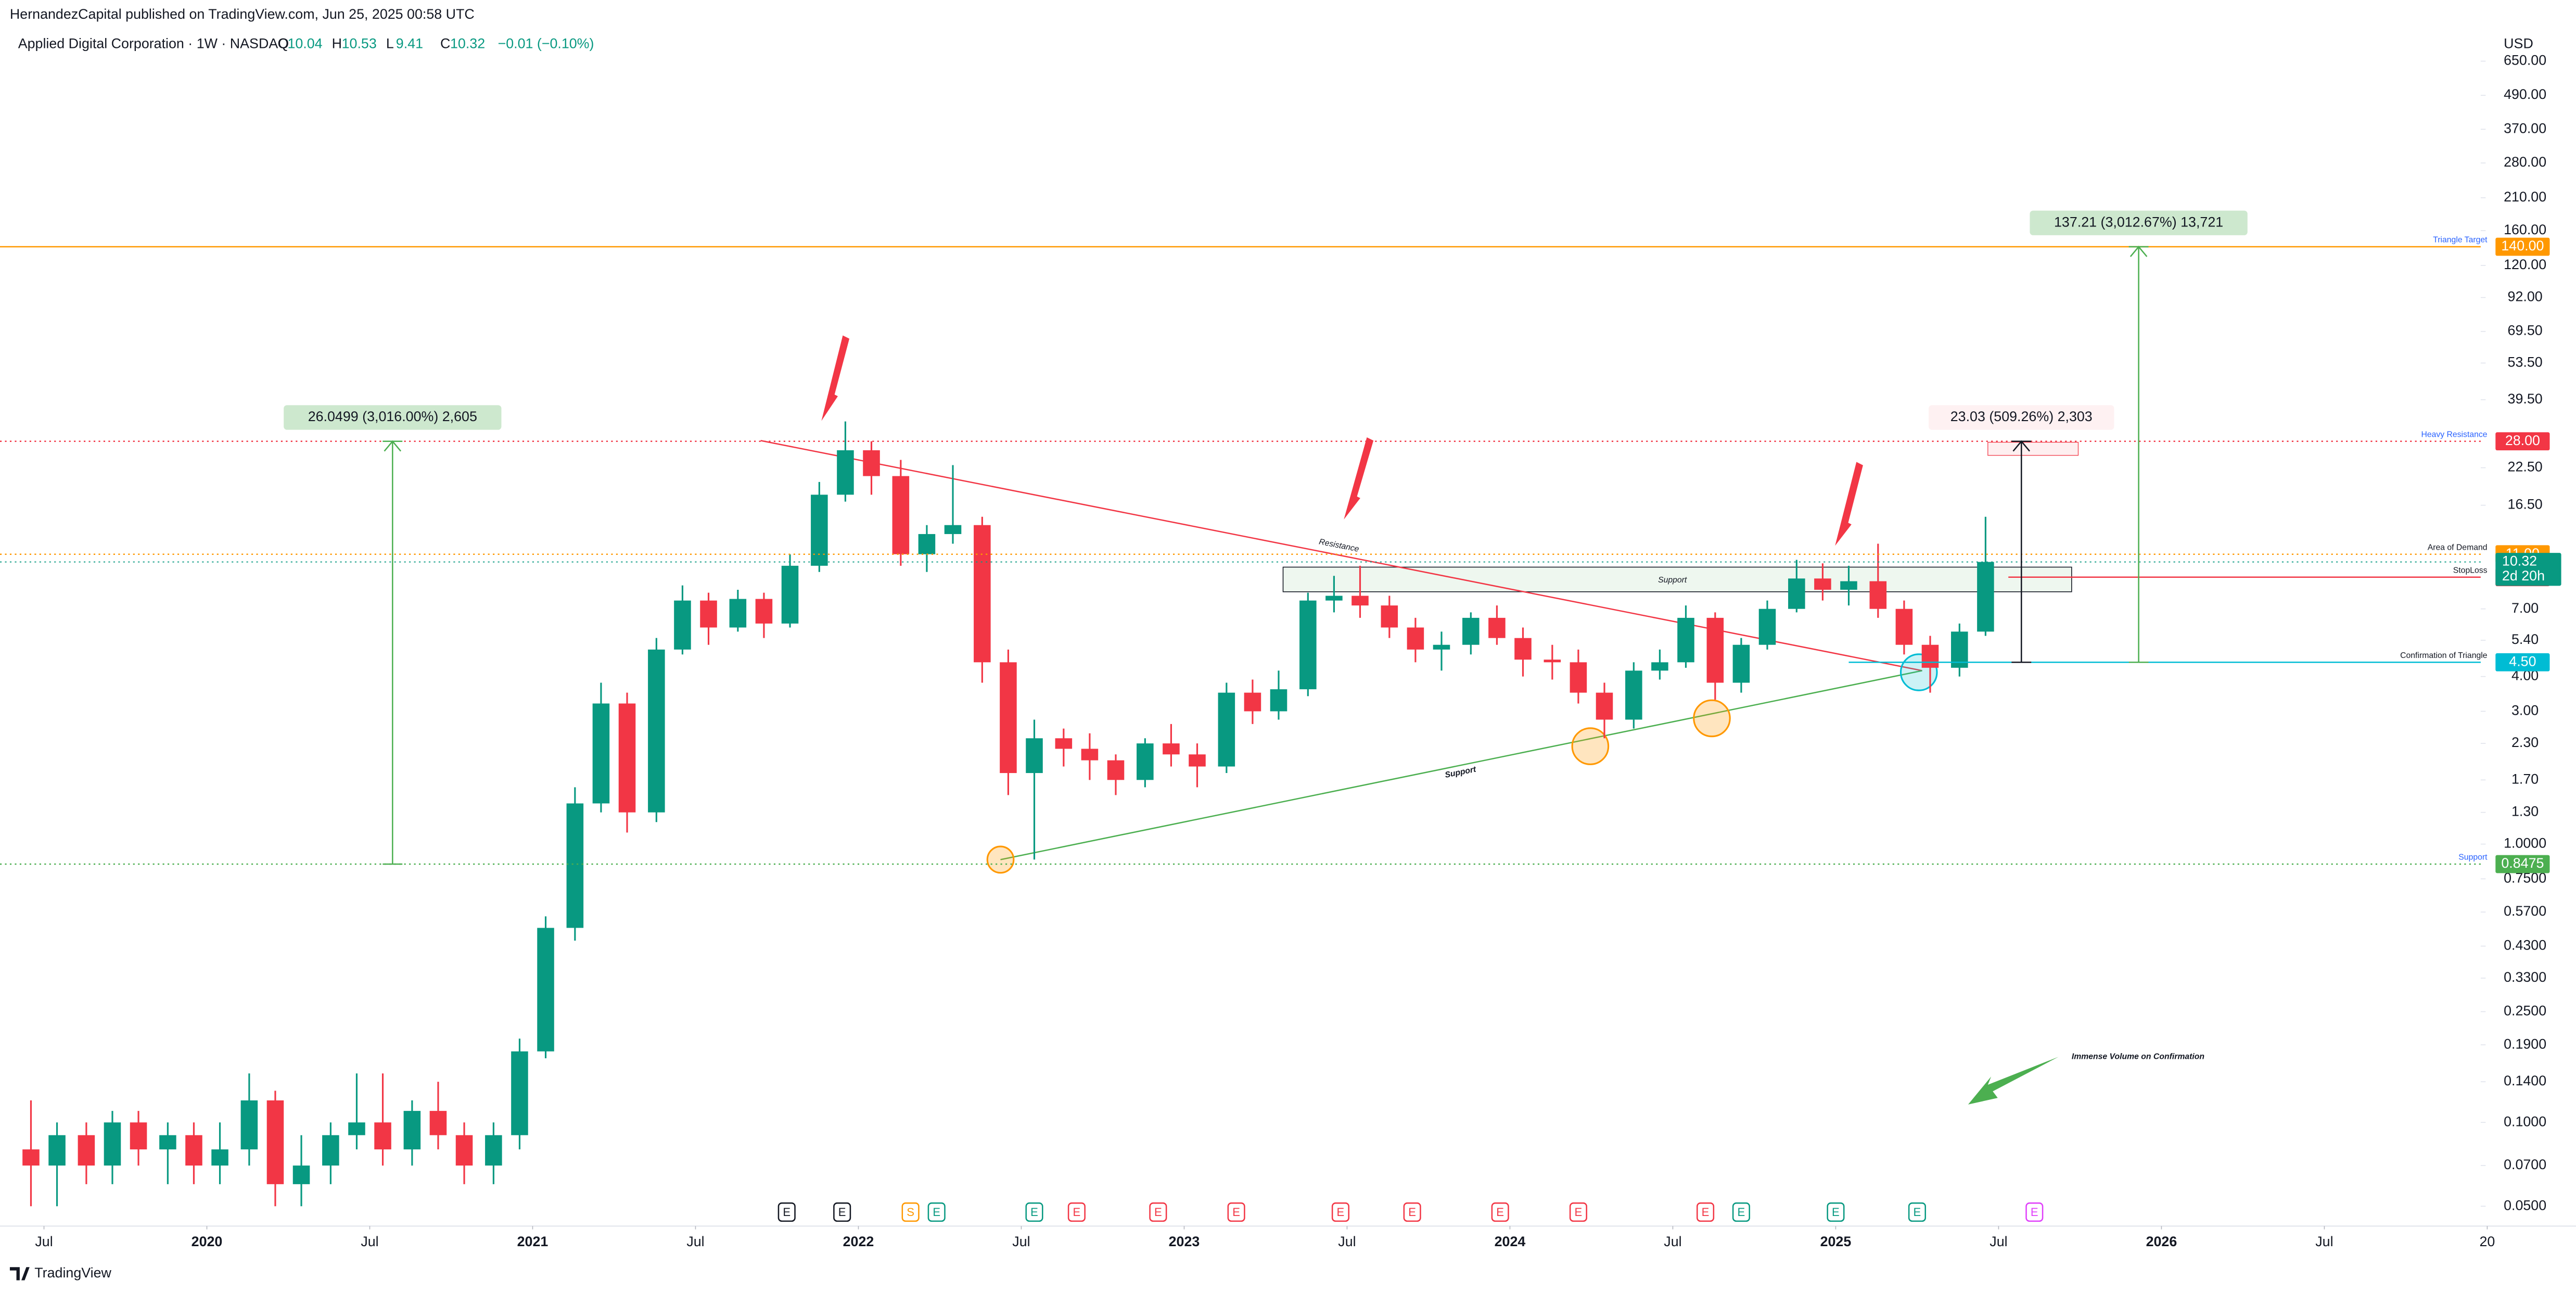 The image size is (2576, 1292). I want to click on y-tick-label: 0.1900, so click(2525, 1044).